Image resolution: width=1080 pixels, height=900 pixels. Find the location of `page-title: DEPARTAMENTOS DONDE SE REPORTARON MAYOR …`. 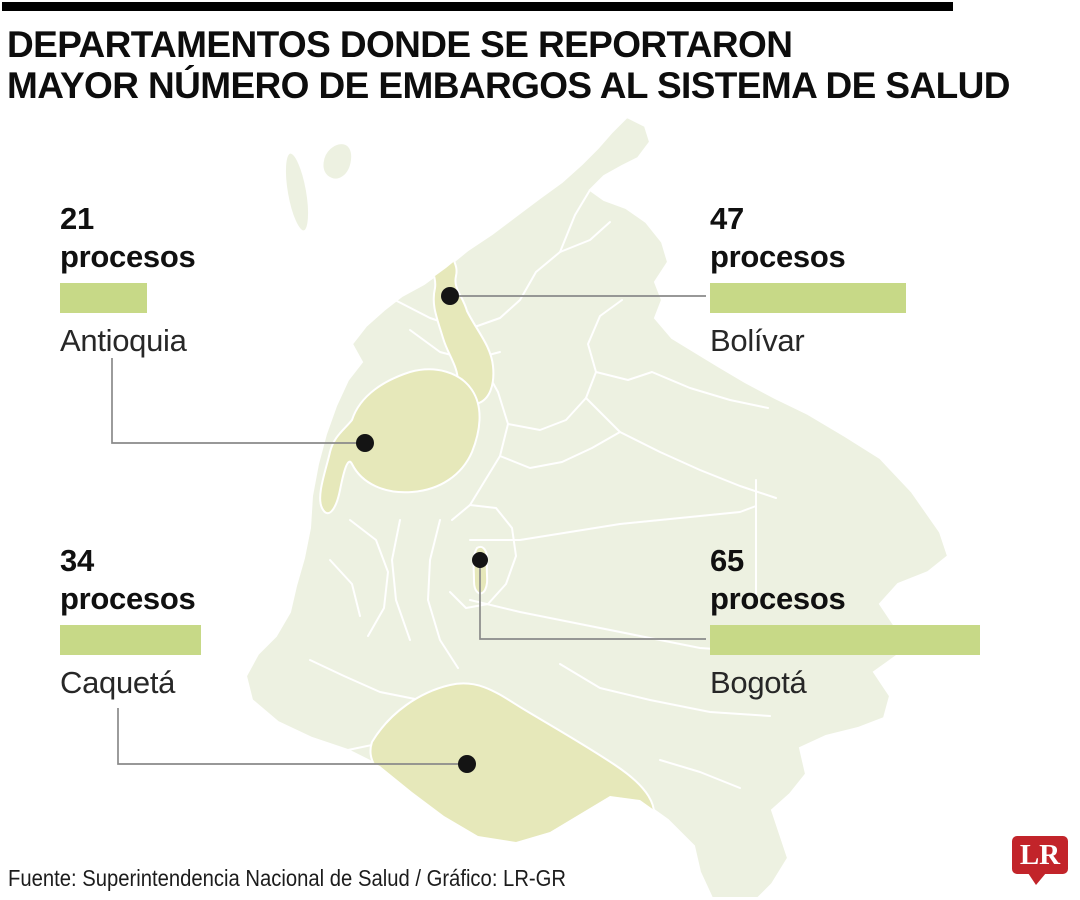

page-title: DEPARTAMENTOS DONDE SE REPORTARON MAYOR … is located at coordinates (508, 65).